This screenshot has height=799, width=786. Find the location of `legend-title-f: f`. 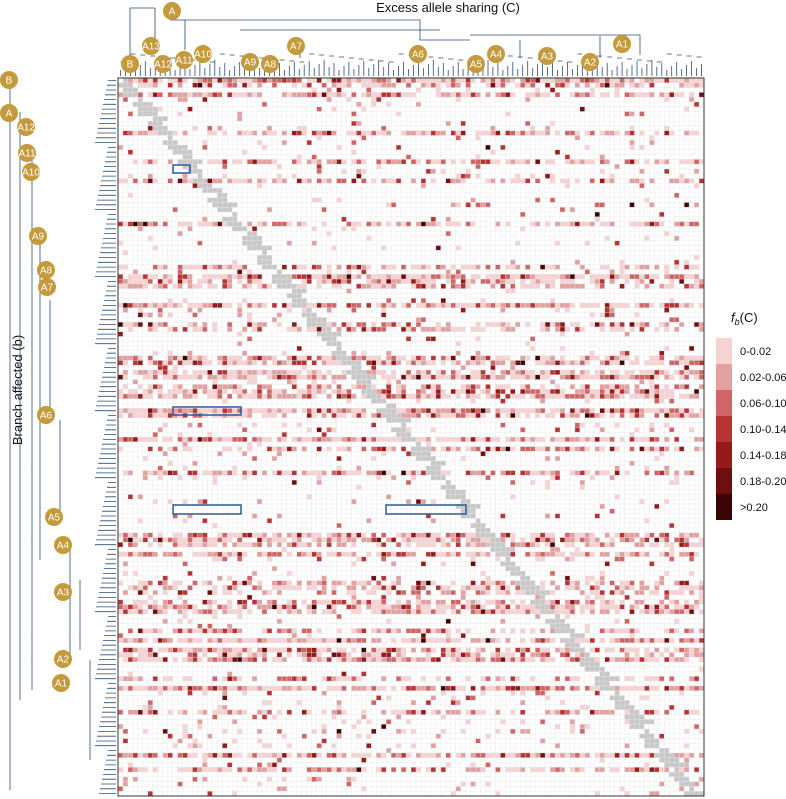

legend-title-f: f is located at coordinates (733, 317).